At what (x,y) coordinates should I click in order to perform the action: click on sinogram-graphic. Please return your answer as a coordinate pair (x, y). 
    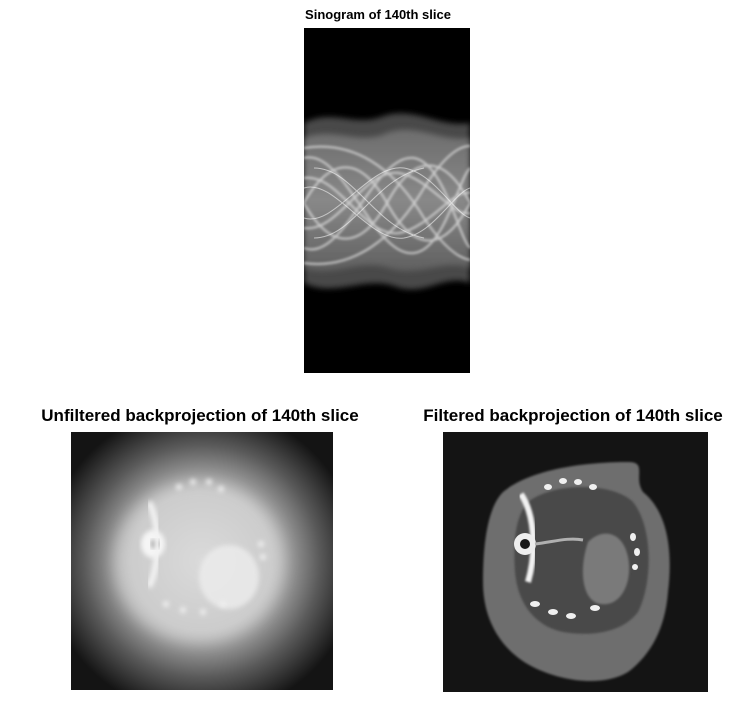
    Looking at the image, I should click on (387, 200).